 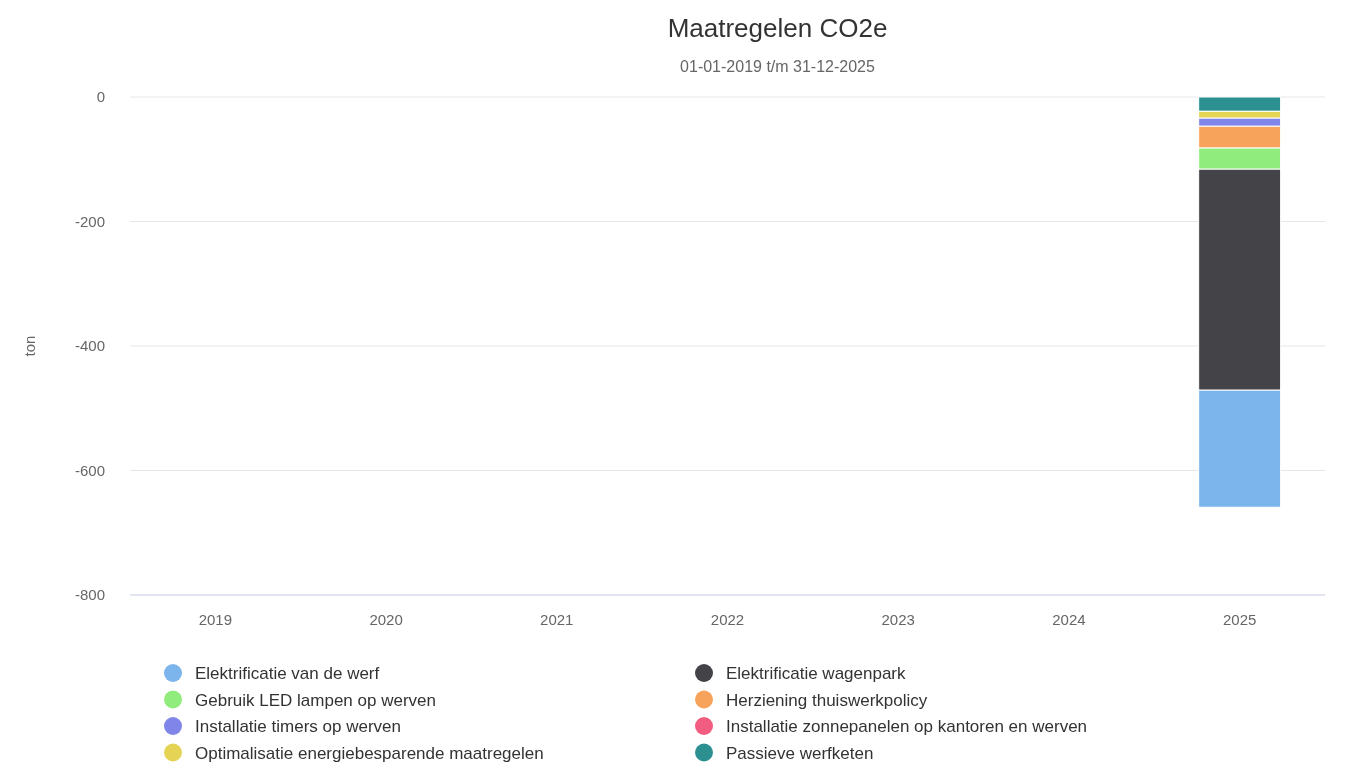 What do you see at coordinates (898, 619) in the screenshot?
I see `x-tick-label: 2023` at bounding box center [898, 619].